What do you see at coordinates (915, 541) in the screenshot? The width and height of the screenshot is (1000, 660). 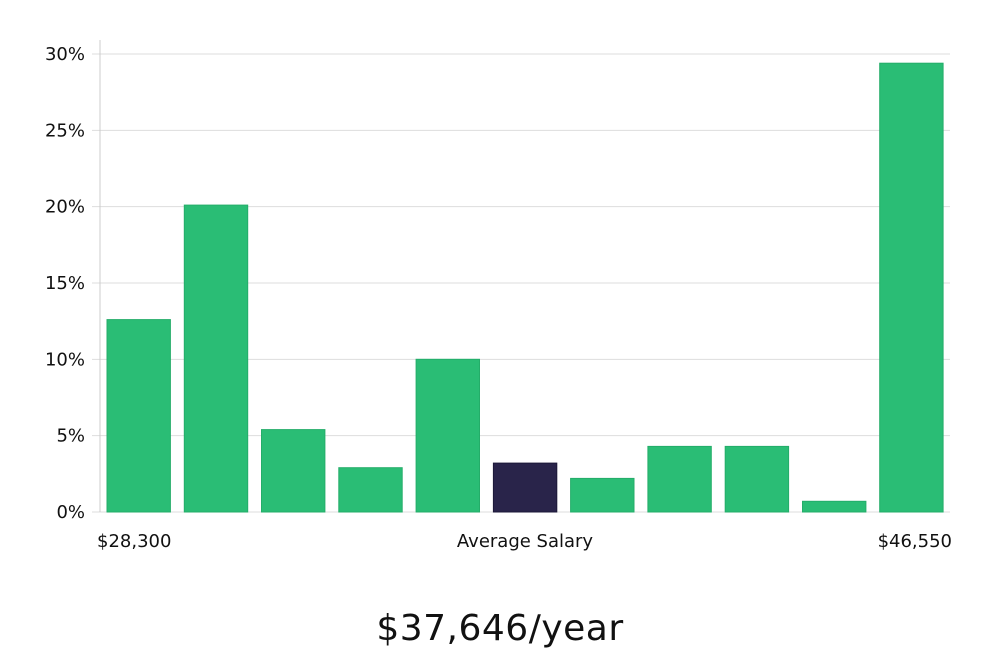 I see `x-max-label: $46,550` at bounding box center [915, 541].